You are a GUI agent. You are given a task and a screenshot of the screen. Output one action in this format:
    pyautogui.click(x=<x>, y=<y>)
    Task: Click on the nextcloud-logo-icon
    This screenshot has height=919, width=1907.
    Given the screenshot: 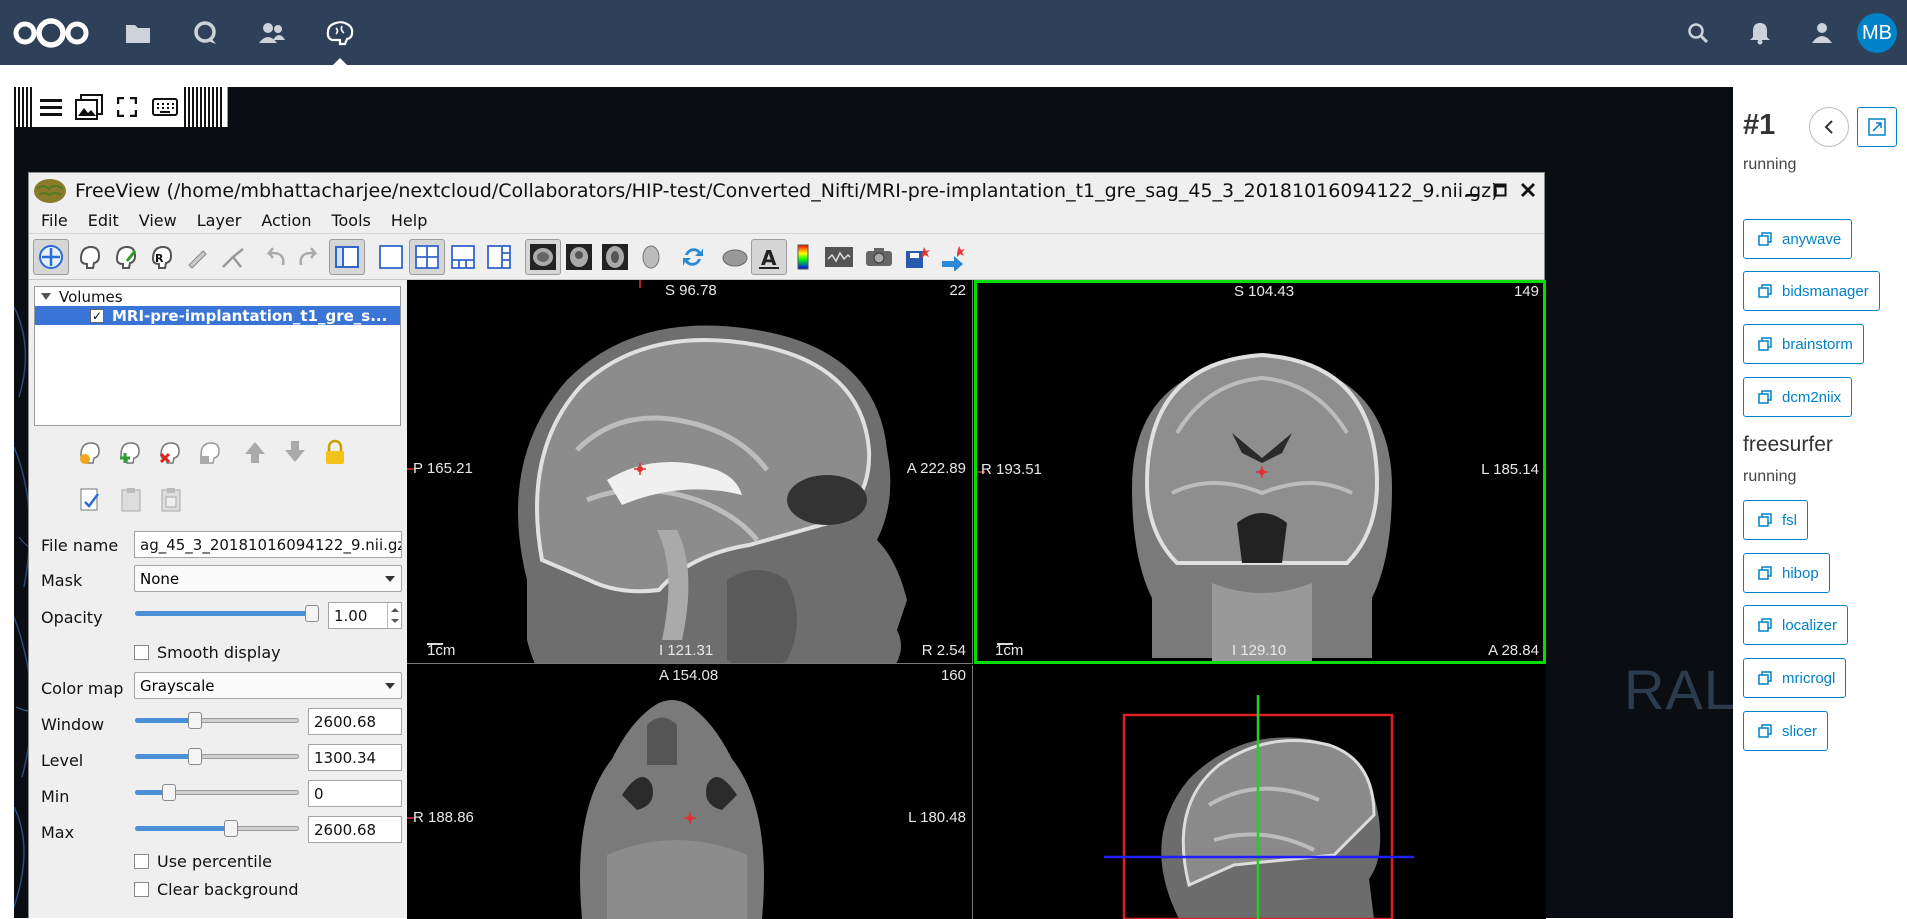 What is the action you would take?
    pyautogui.click(x=51, y=33)
    